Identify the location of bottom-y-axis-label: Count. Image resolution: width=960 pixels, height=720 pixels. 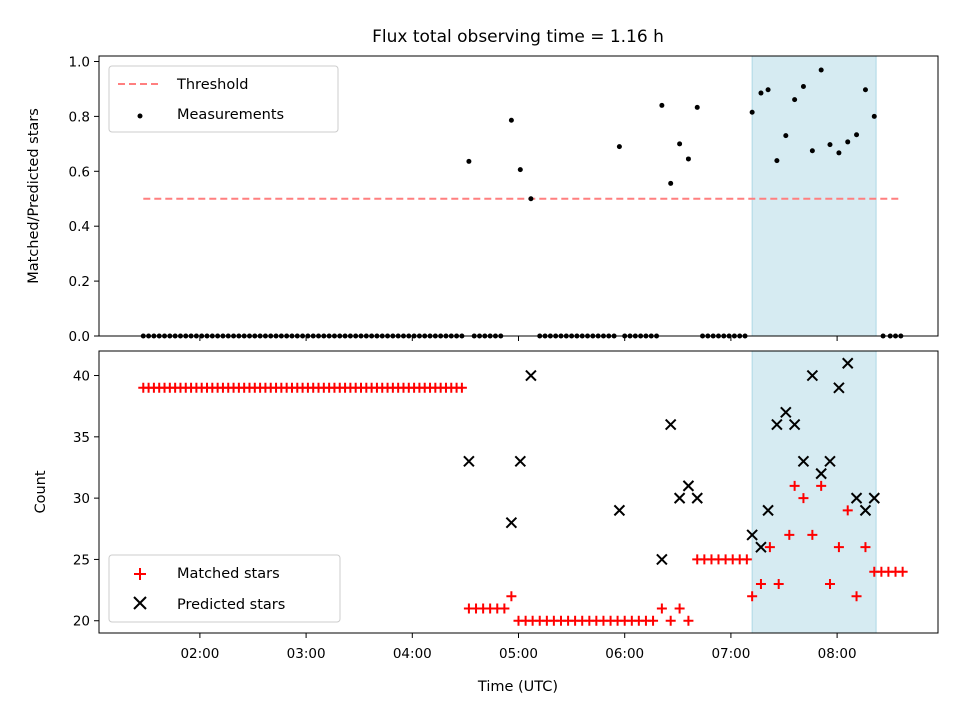
(41, 491).